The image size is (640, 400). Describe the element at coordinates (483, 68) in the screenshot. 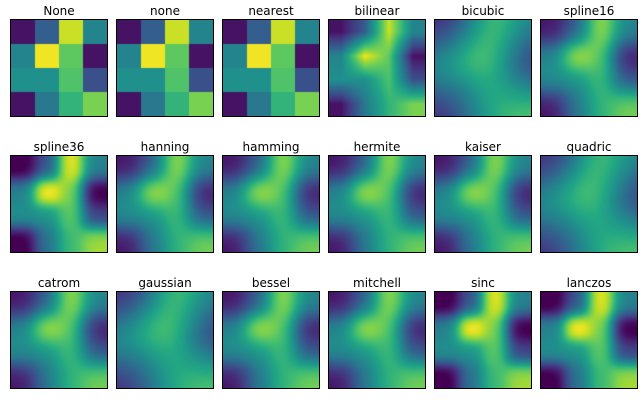

I see `heatmap-panel-bicubic` at that location.